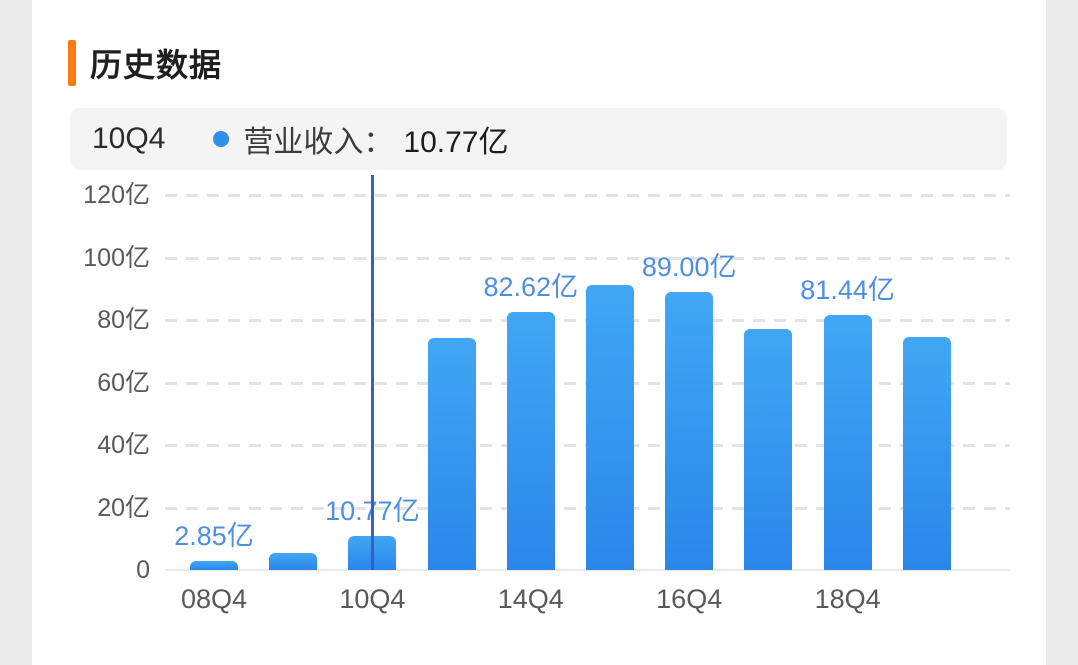 Image resolution: width=1078 pixels, height=665 pixels. Describe the element at coordinates (689, 599) in the screenshot. I see `x-tick-label: 16Q4` at that location.